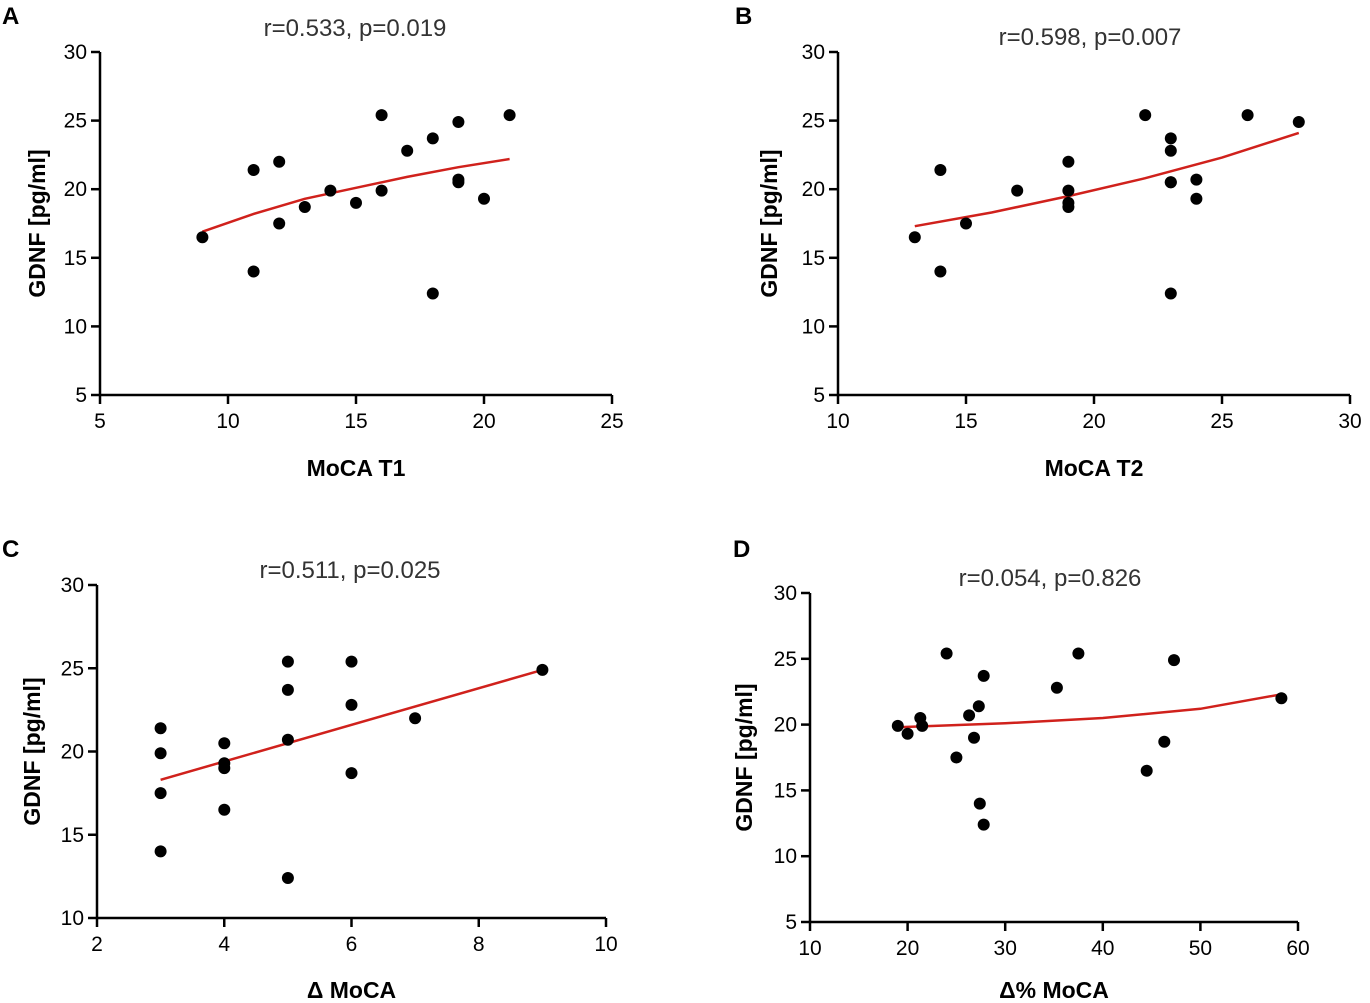  What do you see at coordinates (1054, 990) in the screenshot?
I see `panel-d-x-axis-title: Δ% MoCA` at bounding box center [1054, 990].